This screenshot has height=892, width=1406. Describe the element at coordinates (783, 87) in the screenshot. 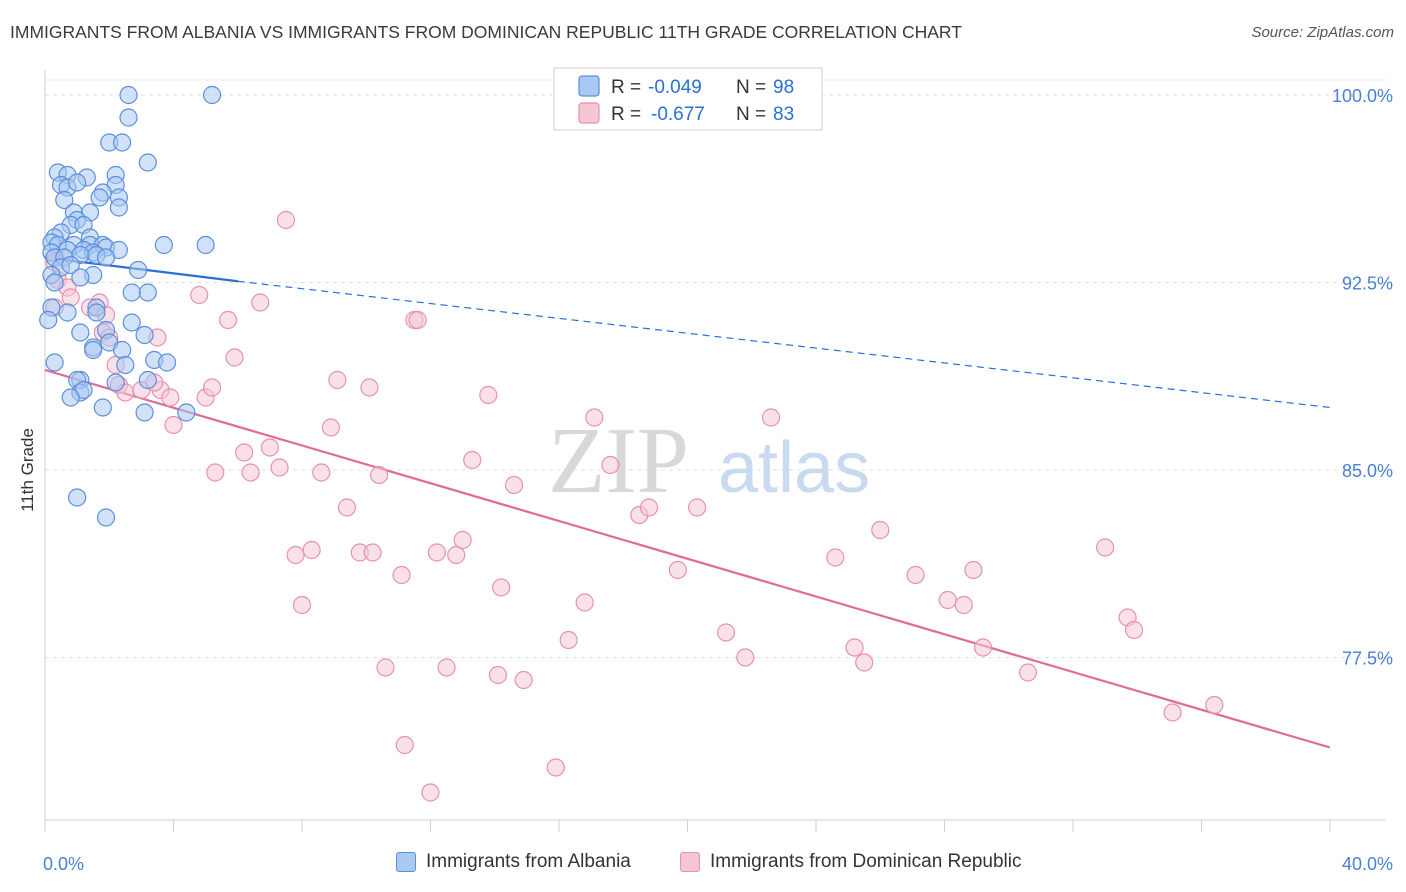

I see `legend-n-value-albania: 98` at that location.